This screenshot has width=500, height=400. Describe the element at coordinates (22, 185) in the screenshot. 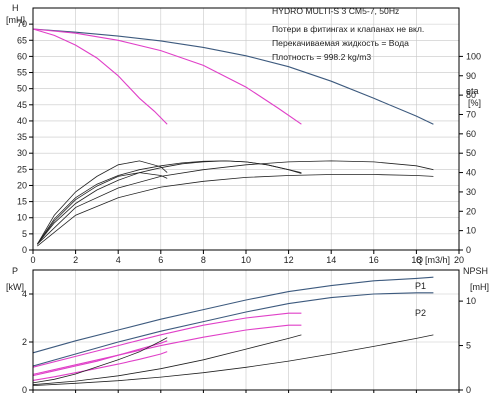

I see `y-tick-label: 20` at that location.